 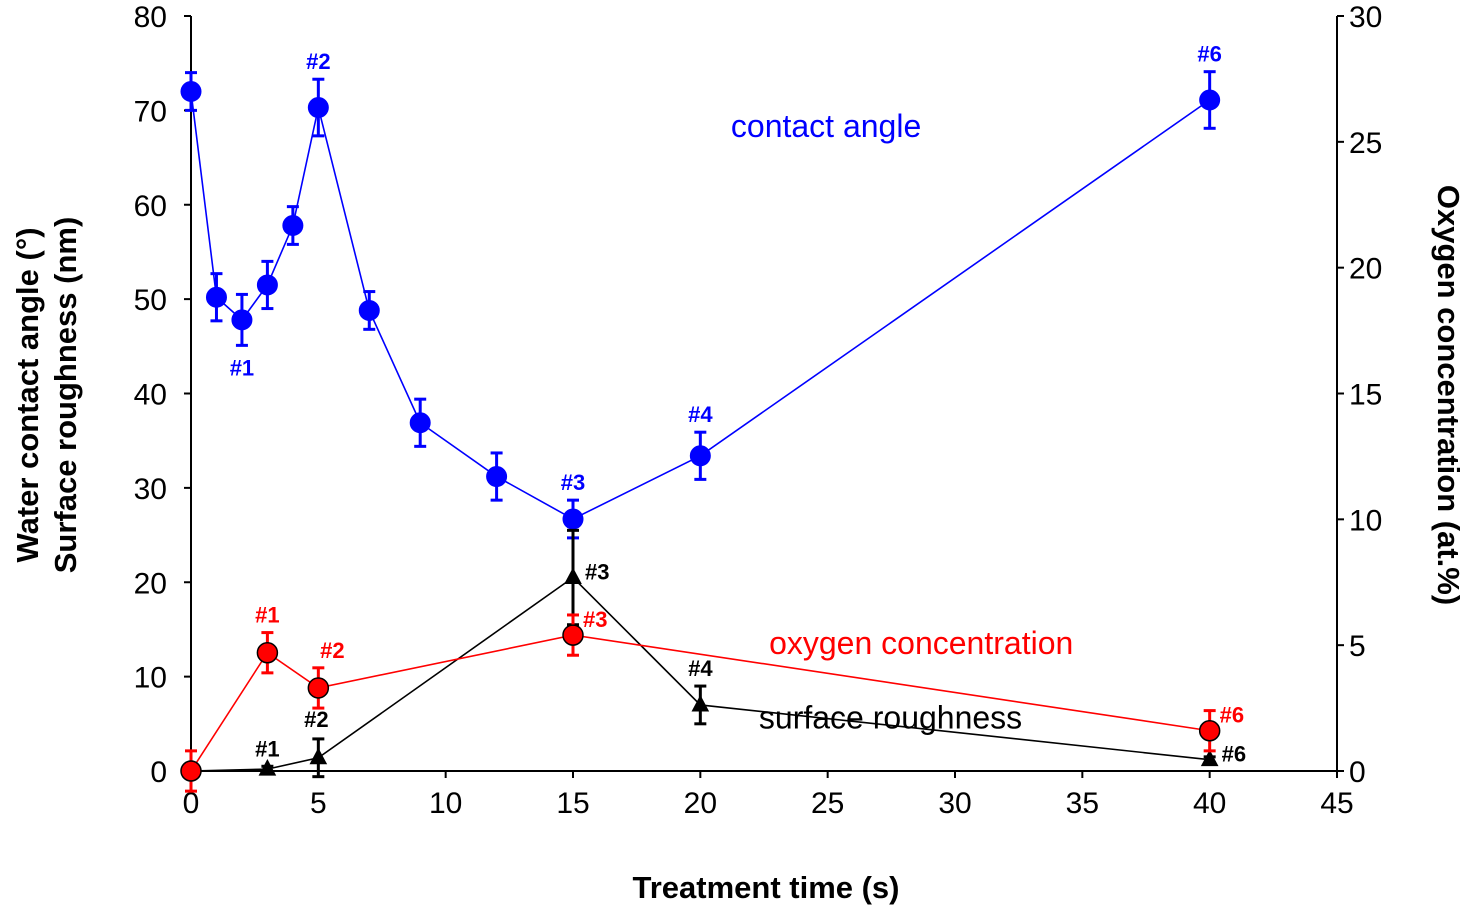 I want to click on x-tick-label: 40, so click(x=1209, y=803).